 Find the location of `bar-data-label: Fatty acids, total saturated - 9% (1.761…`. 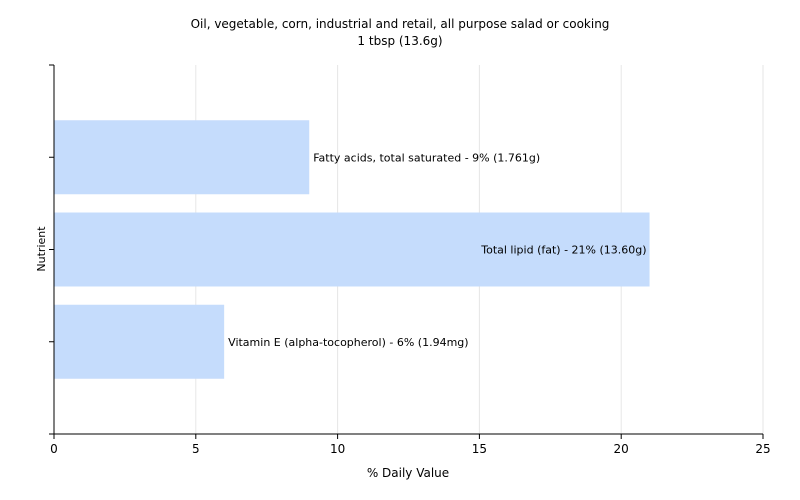

bar-data-label: Fatty acids, total saturated - 9% (1.761… is located at coordinates (426, 157).